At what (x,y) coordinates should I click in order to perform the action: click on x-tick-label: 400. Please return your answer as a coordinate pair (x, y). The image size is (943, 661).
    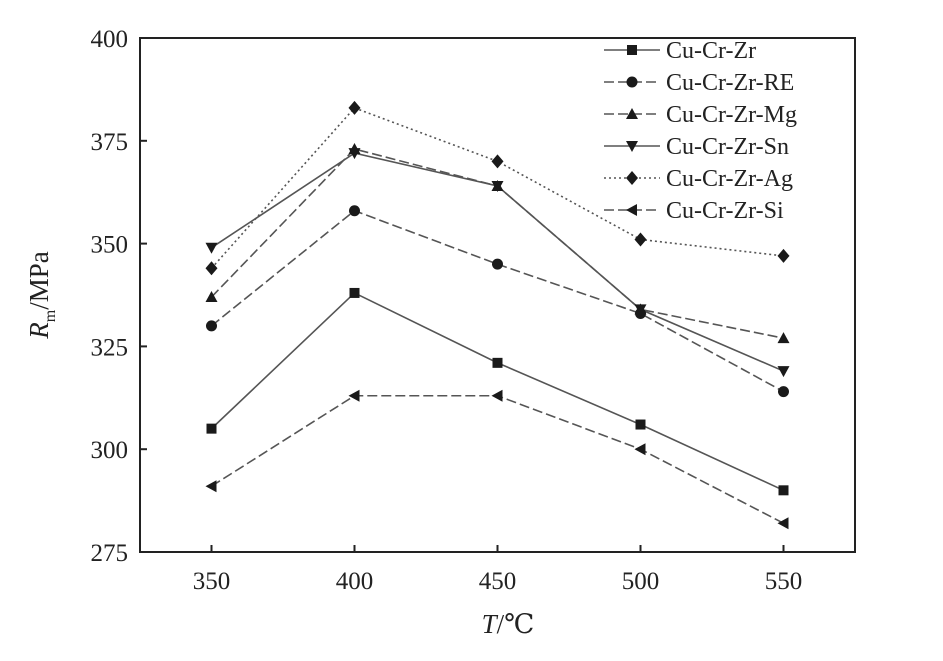
    Looking at the image, I should click on (355, 581).